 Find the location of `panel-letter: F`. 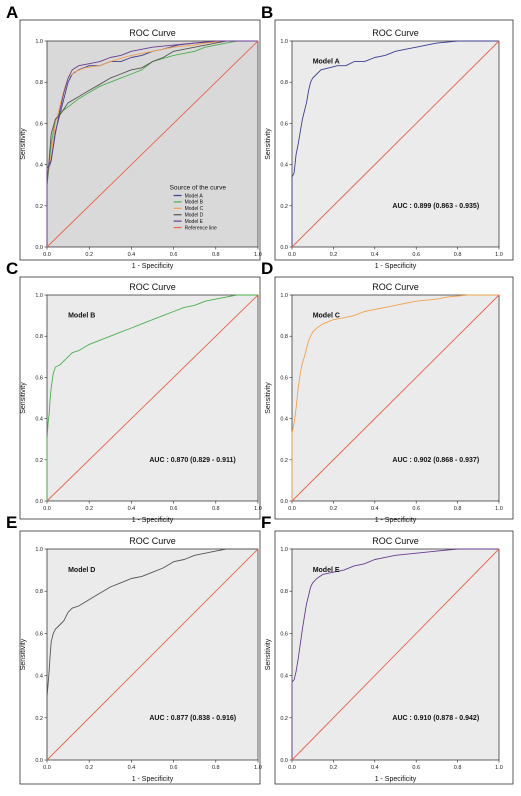

panel-letter: F is located at coordinates (266, 522).